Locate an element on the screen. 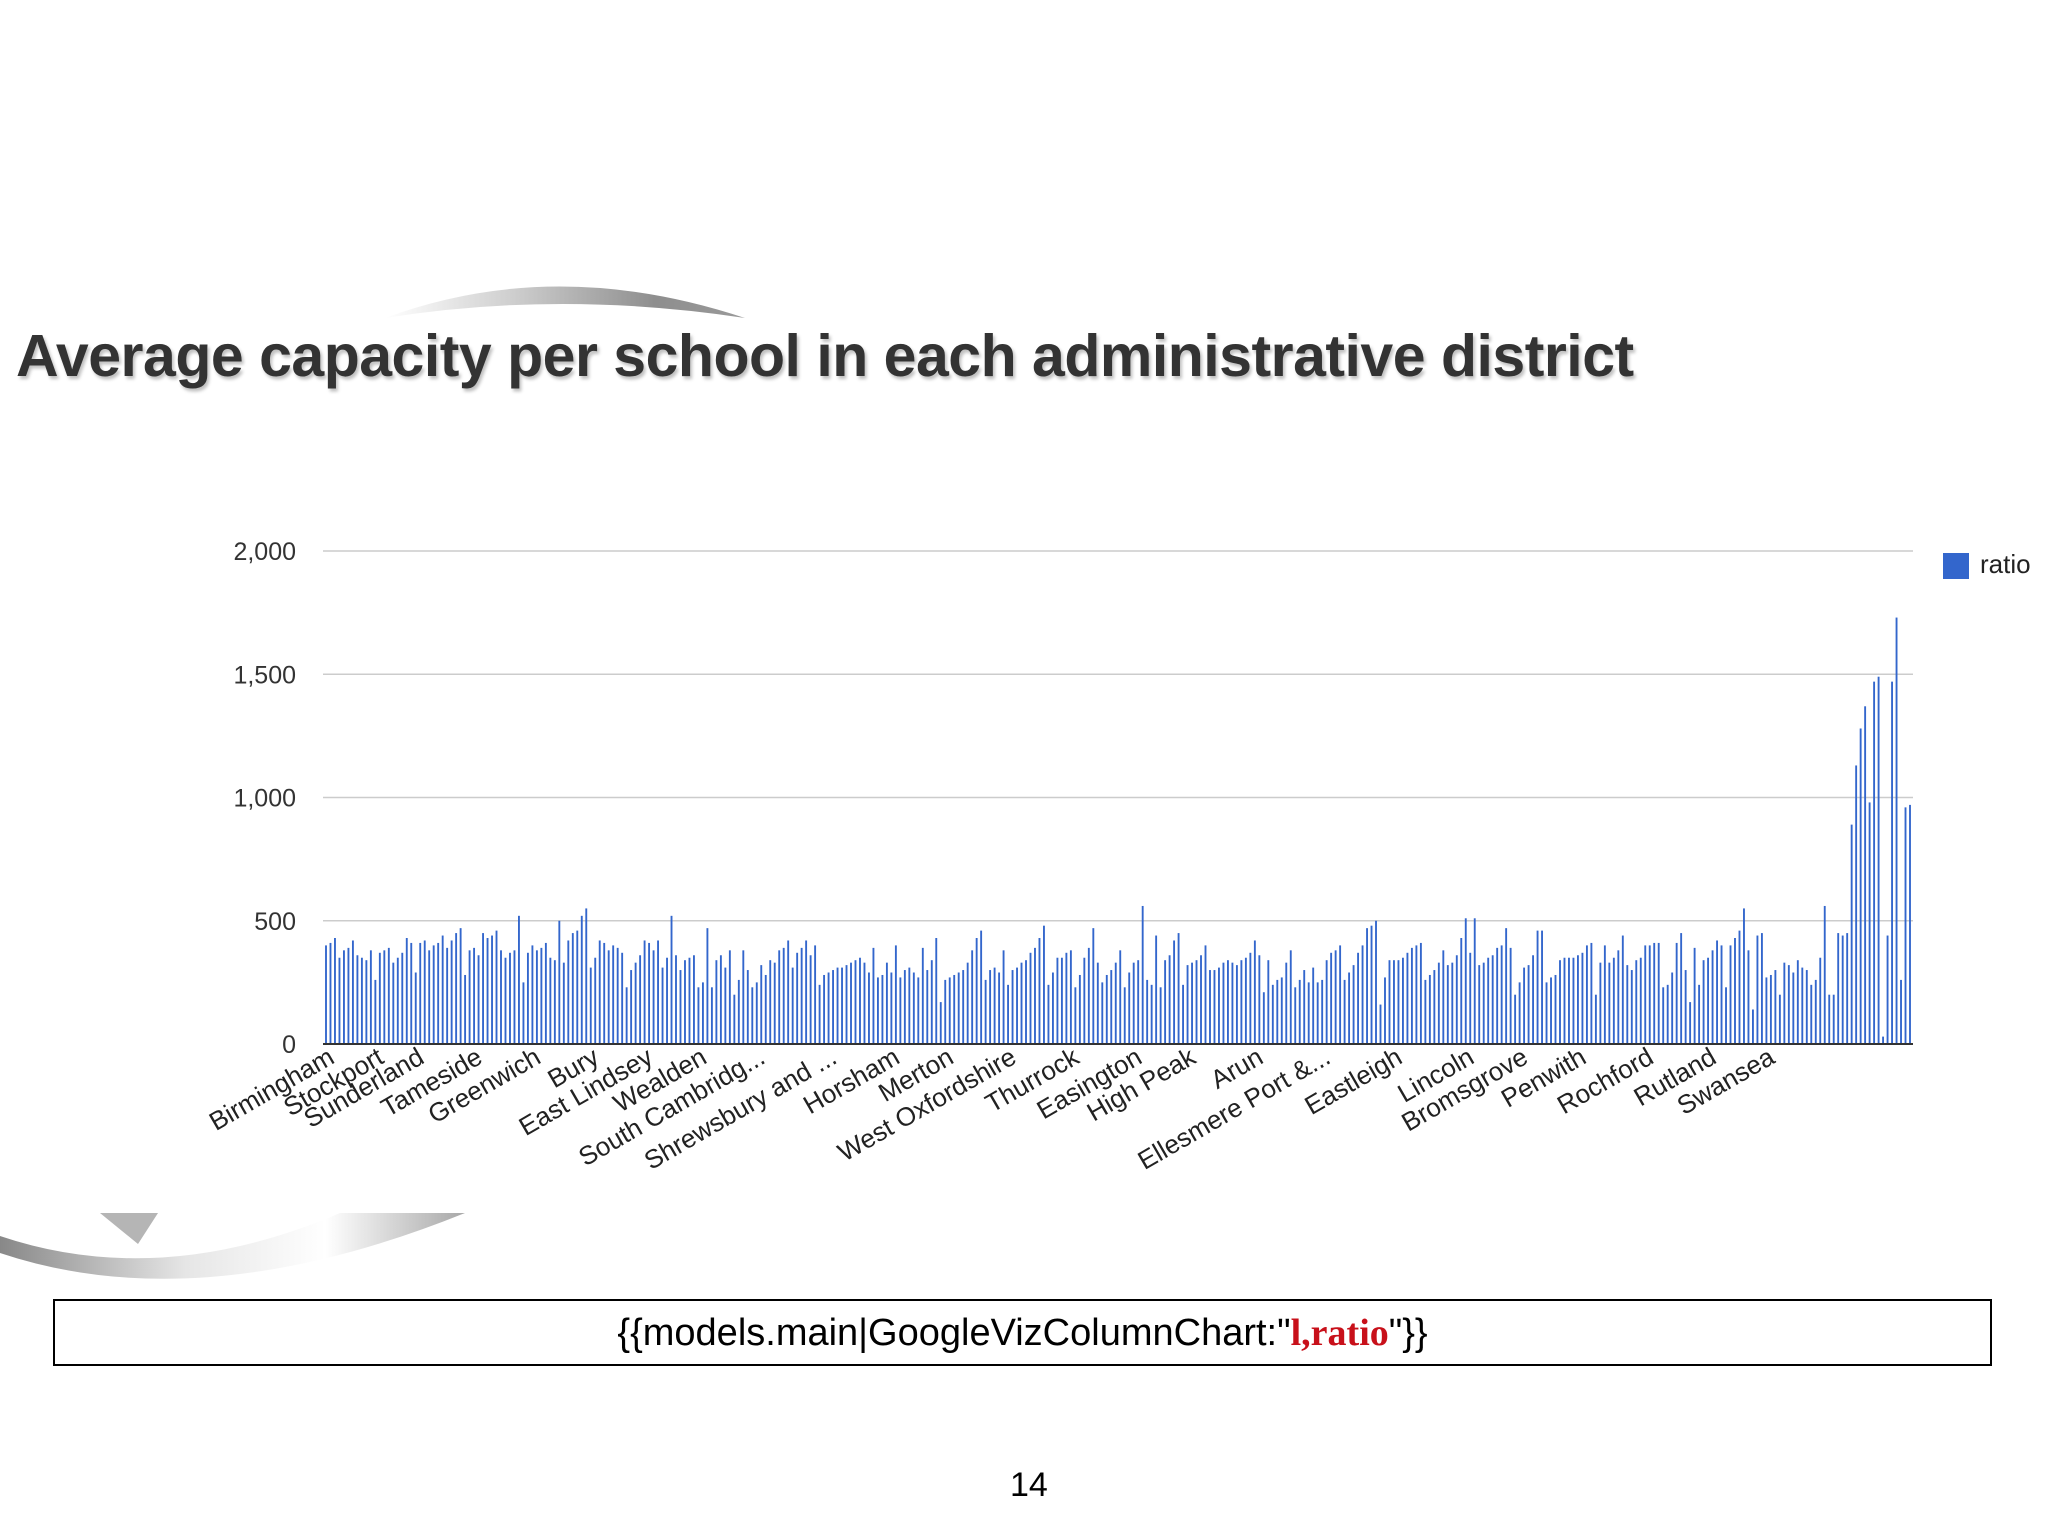 The height and width of the screenshot is (1536, 2048). legend-label: ratio is located at coordinates (2005, 564).